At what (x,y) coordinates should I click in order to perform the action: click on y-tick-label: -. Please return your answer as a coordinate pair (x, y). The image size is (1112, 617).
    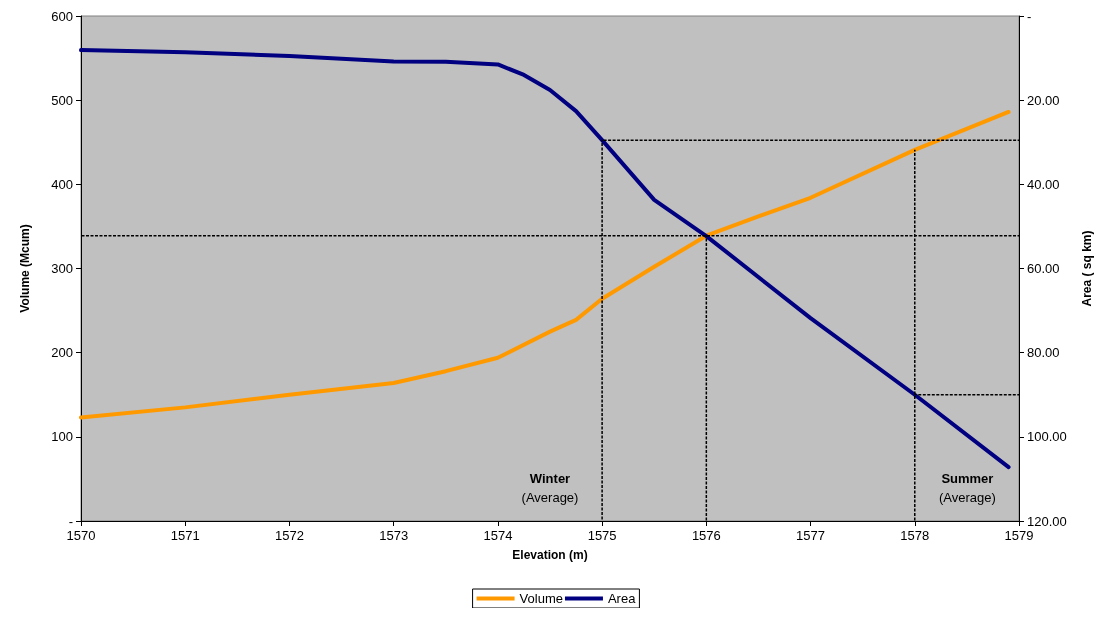
    Looking at the image, I should click on (70, 521).